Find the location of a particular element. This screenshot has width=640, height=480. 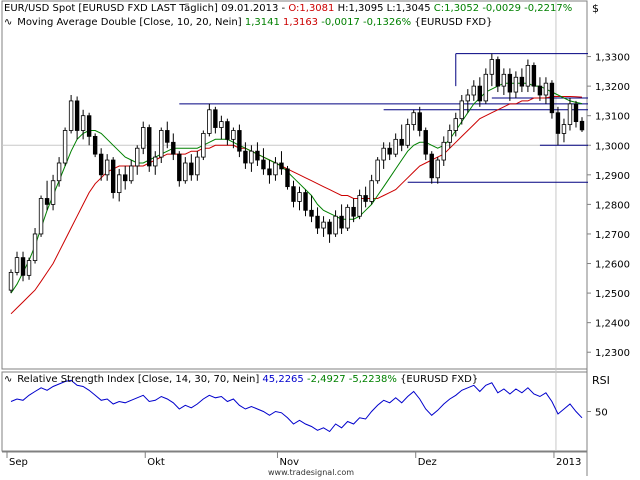

rsi-line is located at coordinates (296, 406).